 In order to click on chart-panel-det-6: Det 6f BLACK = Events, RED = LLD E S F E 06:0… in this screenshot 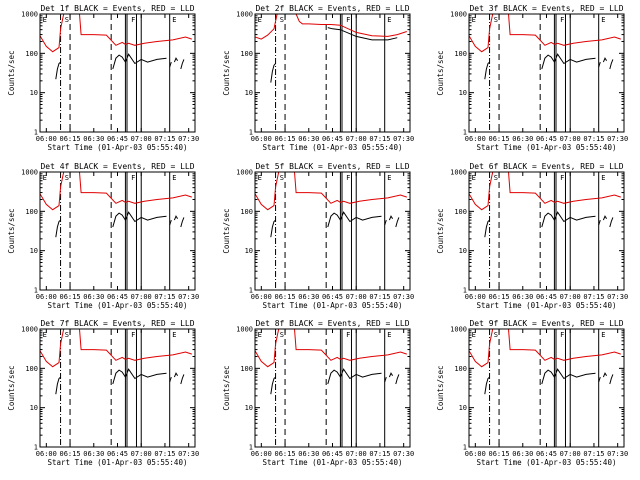, I will do `click(532, 236)`.